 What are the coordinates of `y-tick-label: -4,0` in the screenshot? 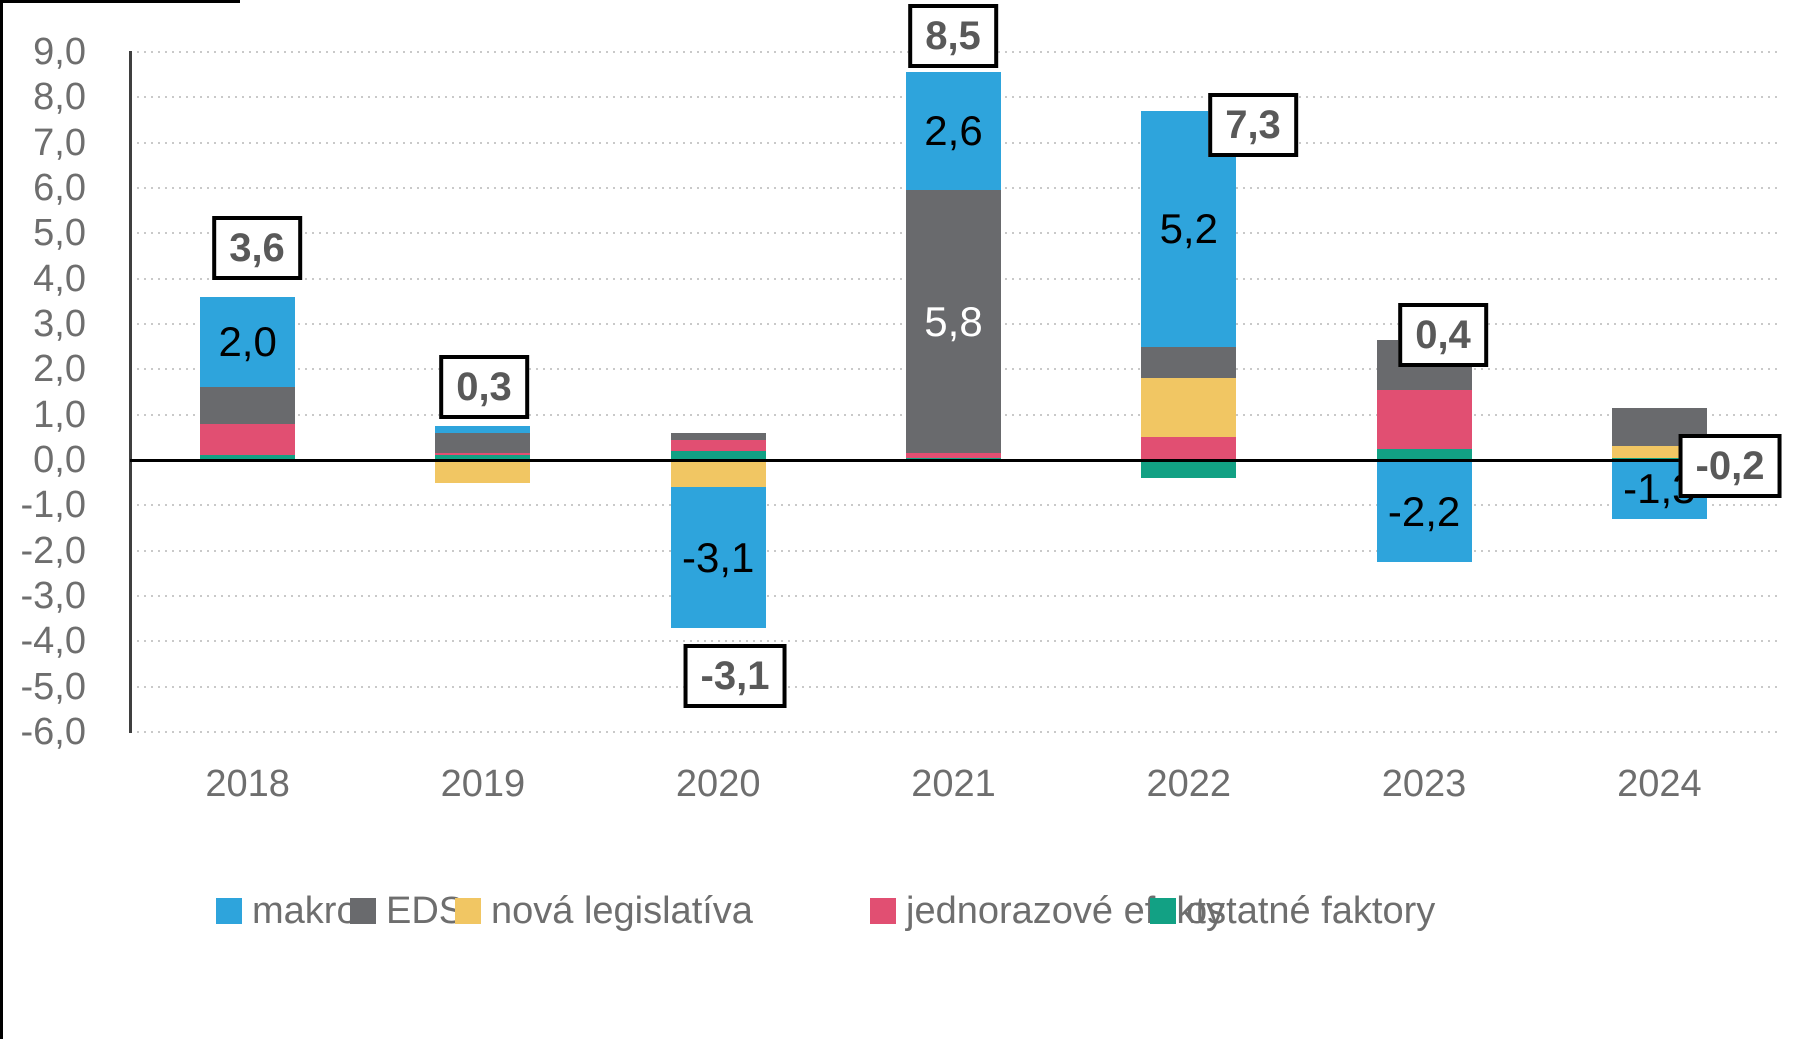 It's located at (53, 641).